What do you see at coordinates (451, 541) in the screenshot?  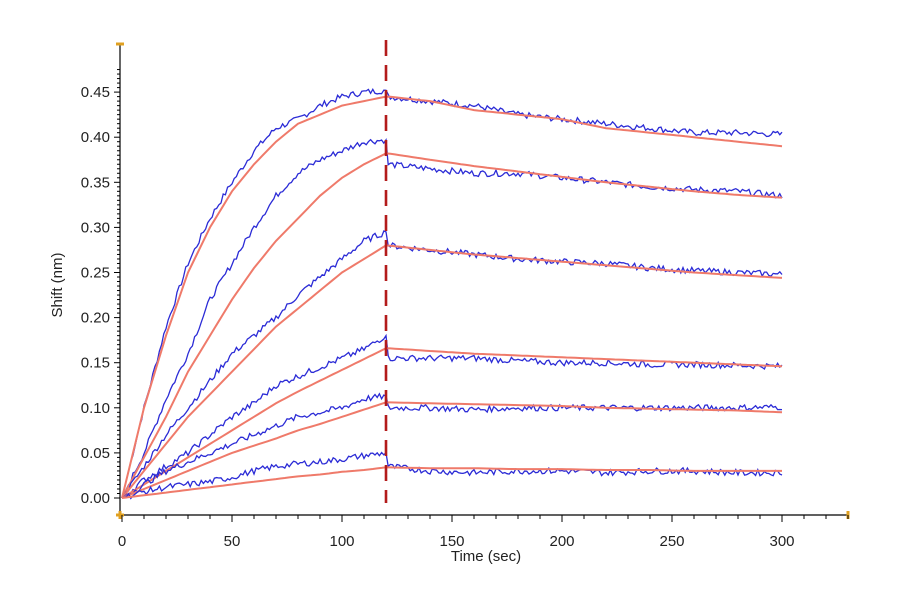 I see `x-tick-label: 150` at bounding box center [451, 541].